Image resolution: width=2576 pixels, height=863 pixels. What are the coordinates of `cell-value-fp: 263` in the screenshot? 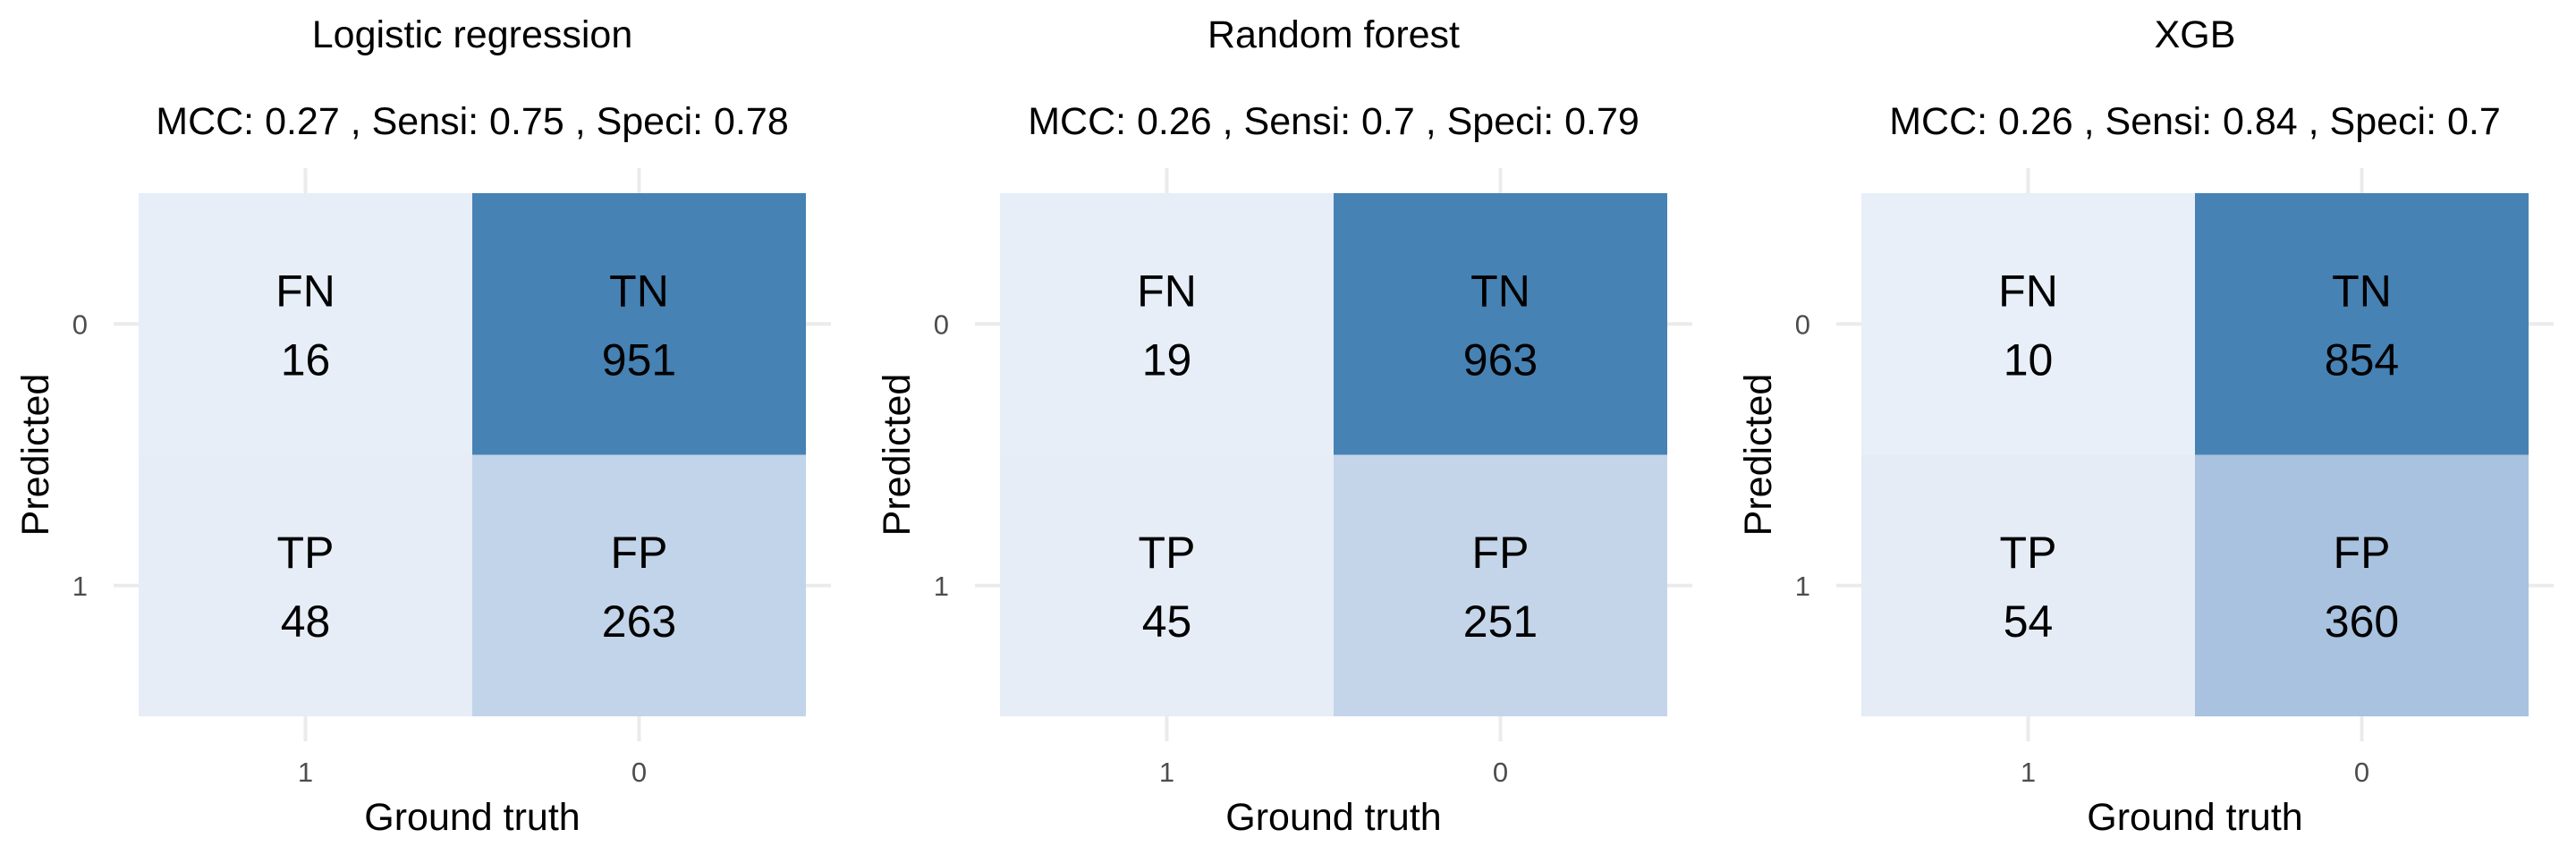 It's located at (639, 621).